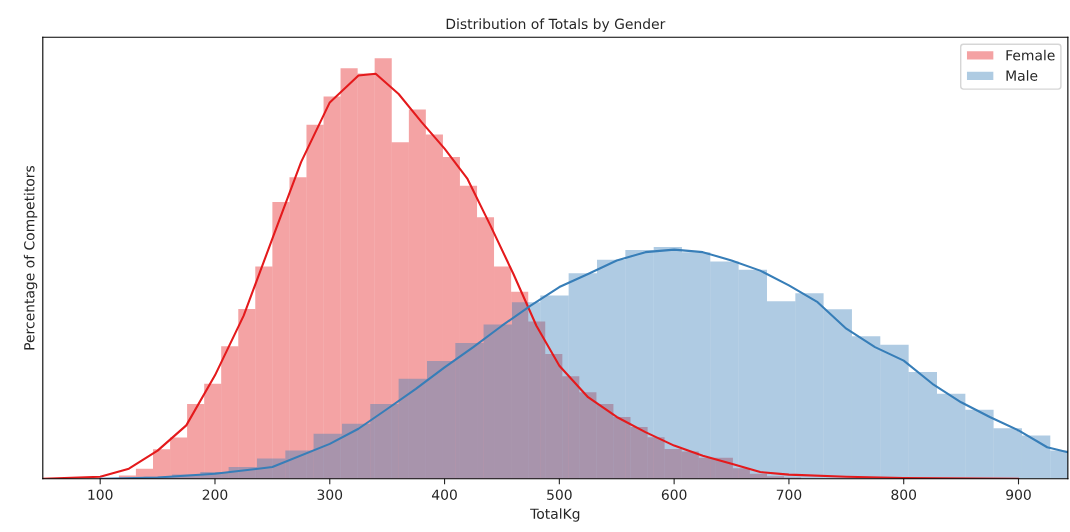 The image size is (1070, 532). What do you see at coordinates (444, 494) in the screenshot?
I see `x-tick-label: 400` at bounding box center [444, 494].